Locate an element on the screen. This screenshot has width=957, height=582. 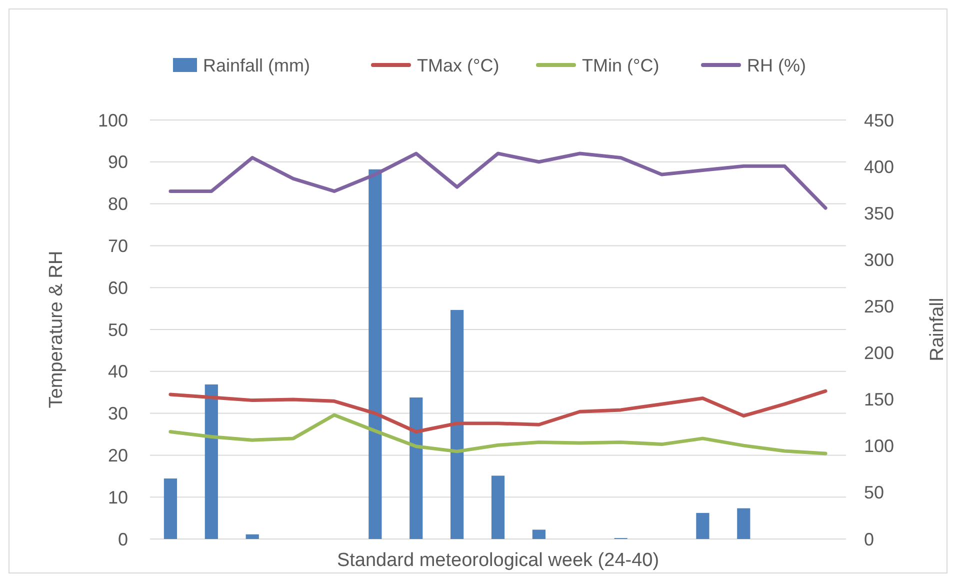
y2-axis-title: Rainfall is located at coordinates (937, 330).